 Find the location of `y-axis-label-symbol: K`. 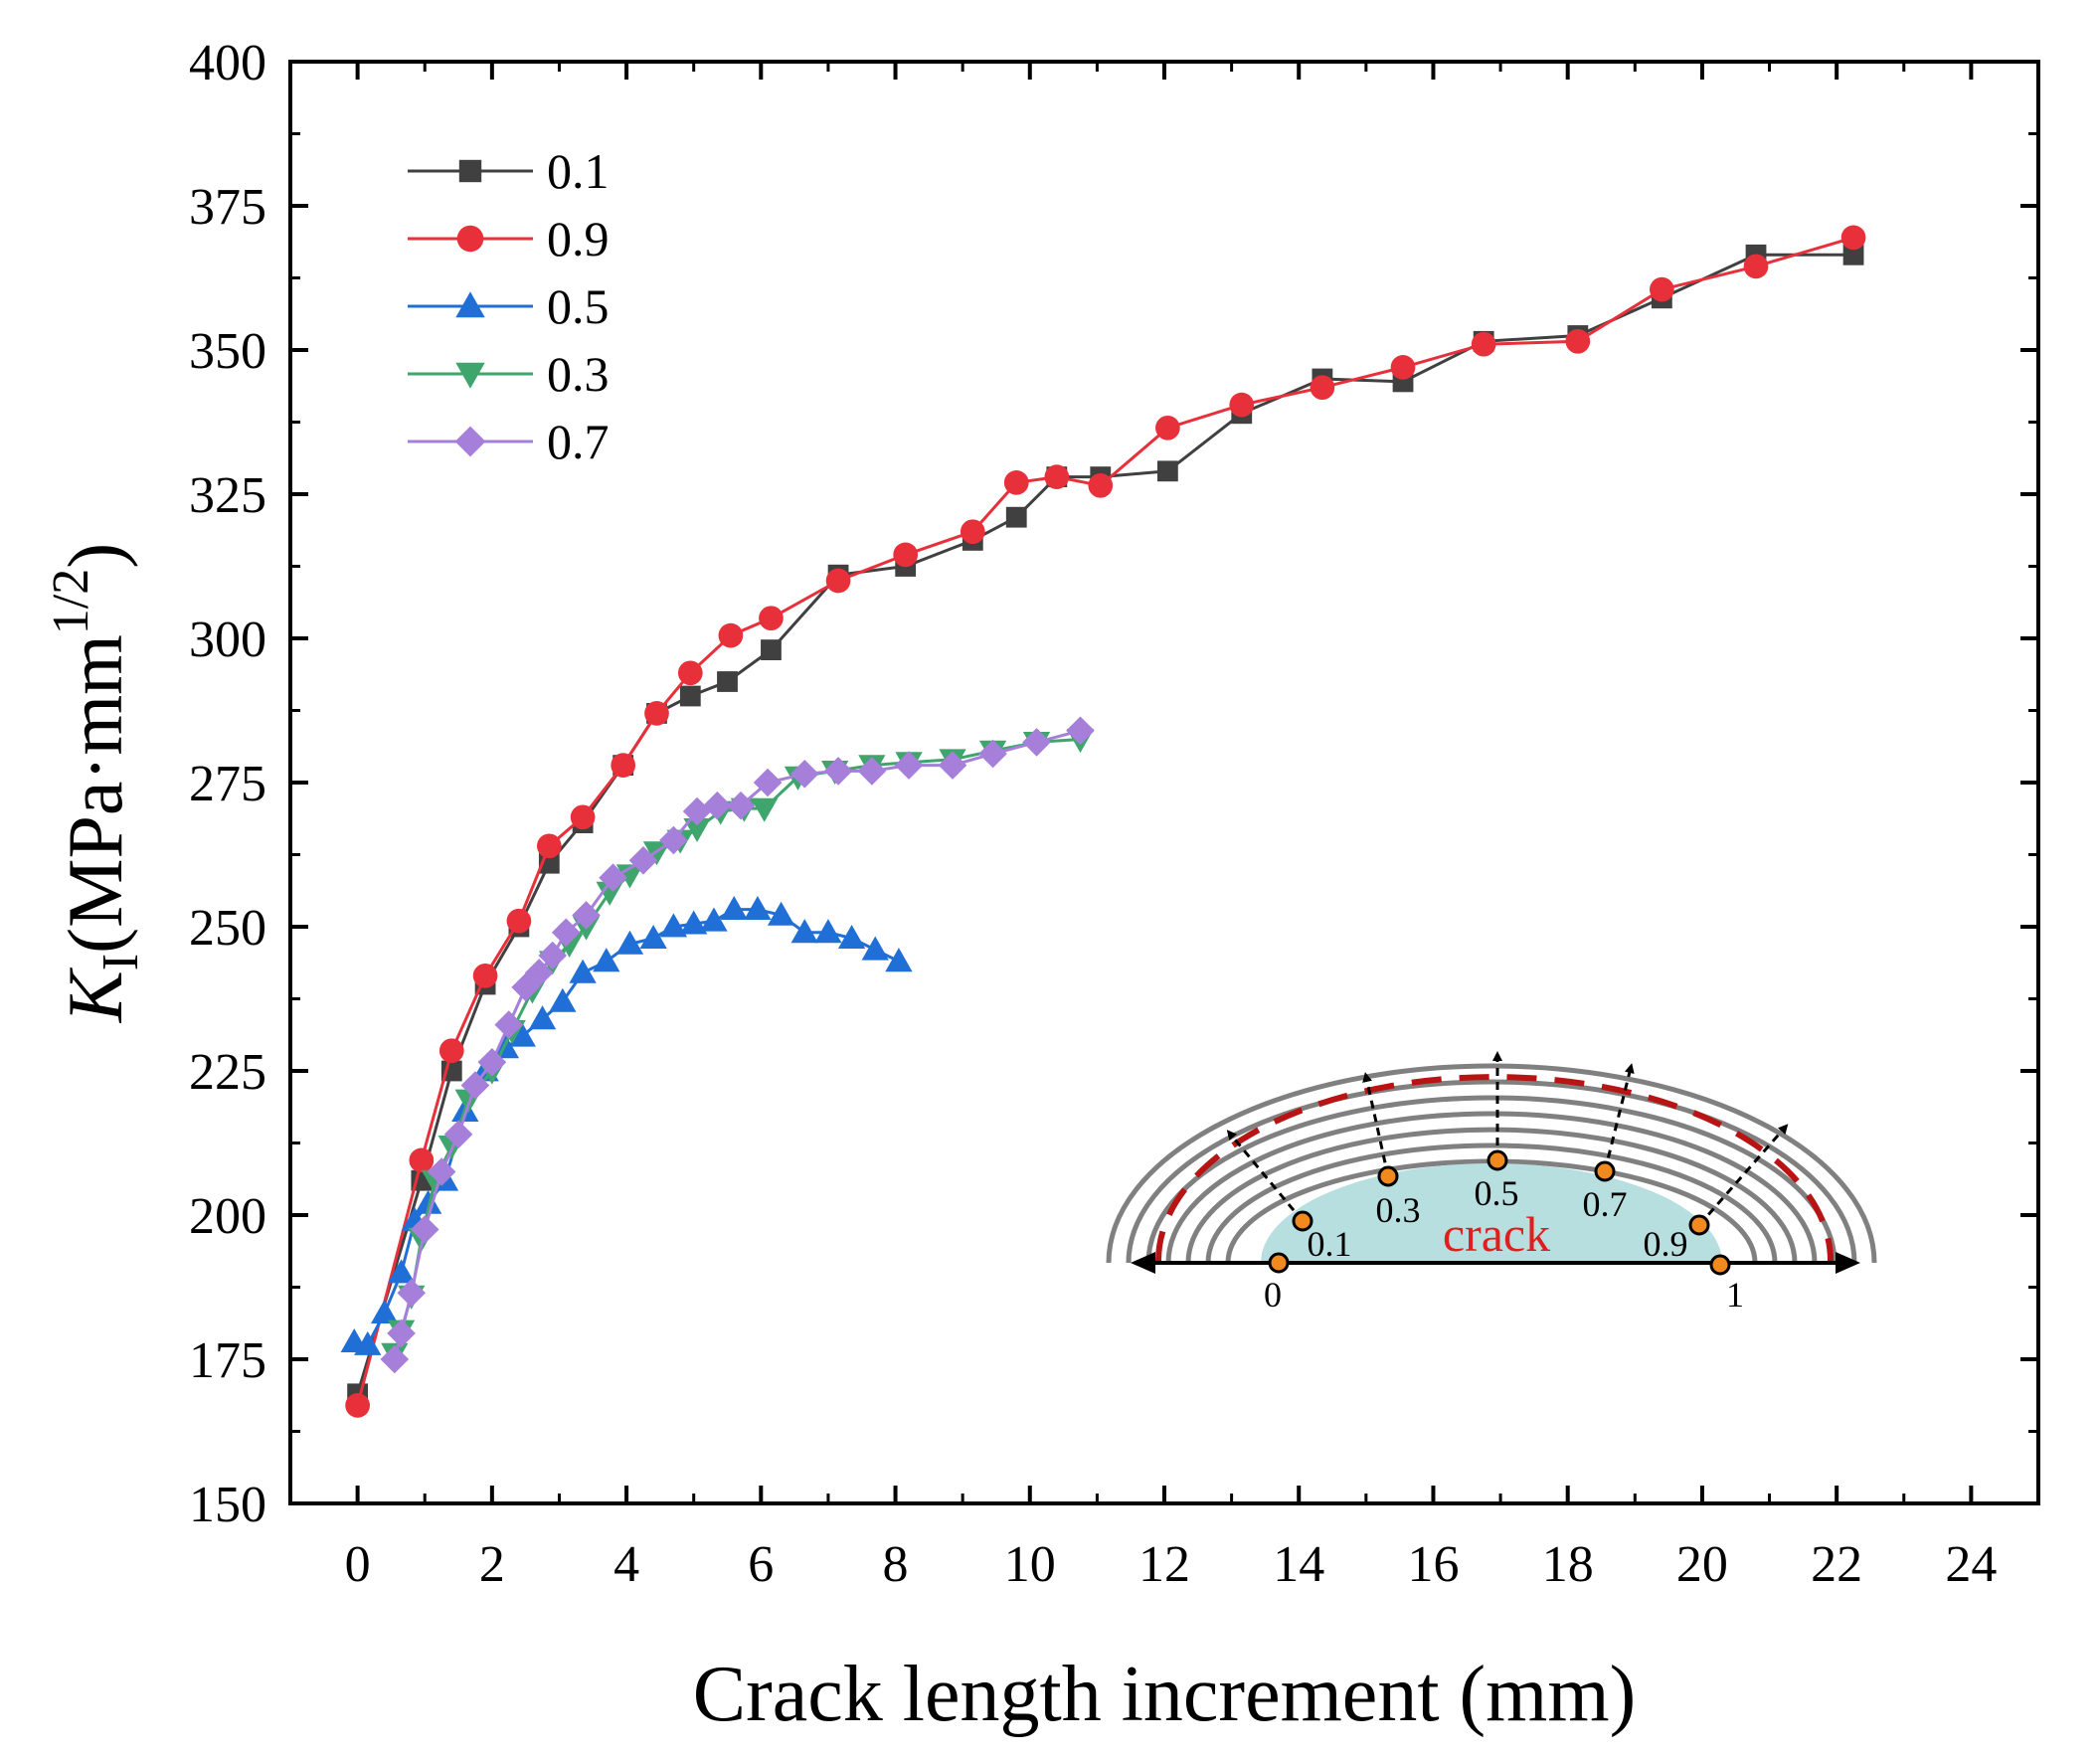

y-axis-label-symbol: K is located at coordinates (95, 995).